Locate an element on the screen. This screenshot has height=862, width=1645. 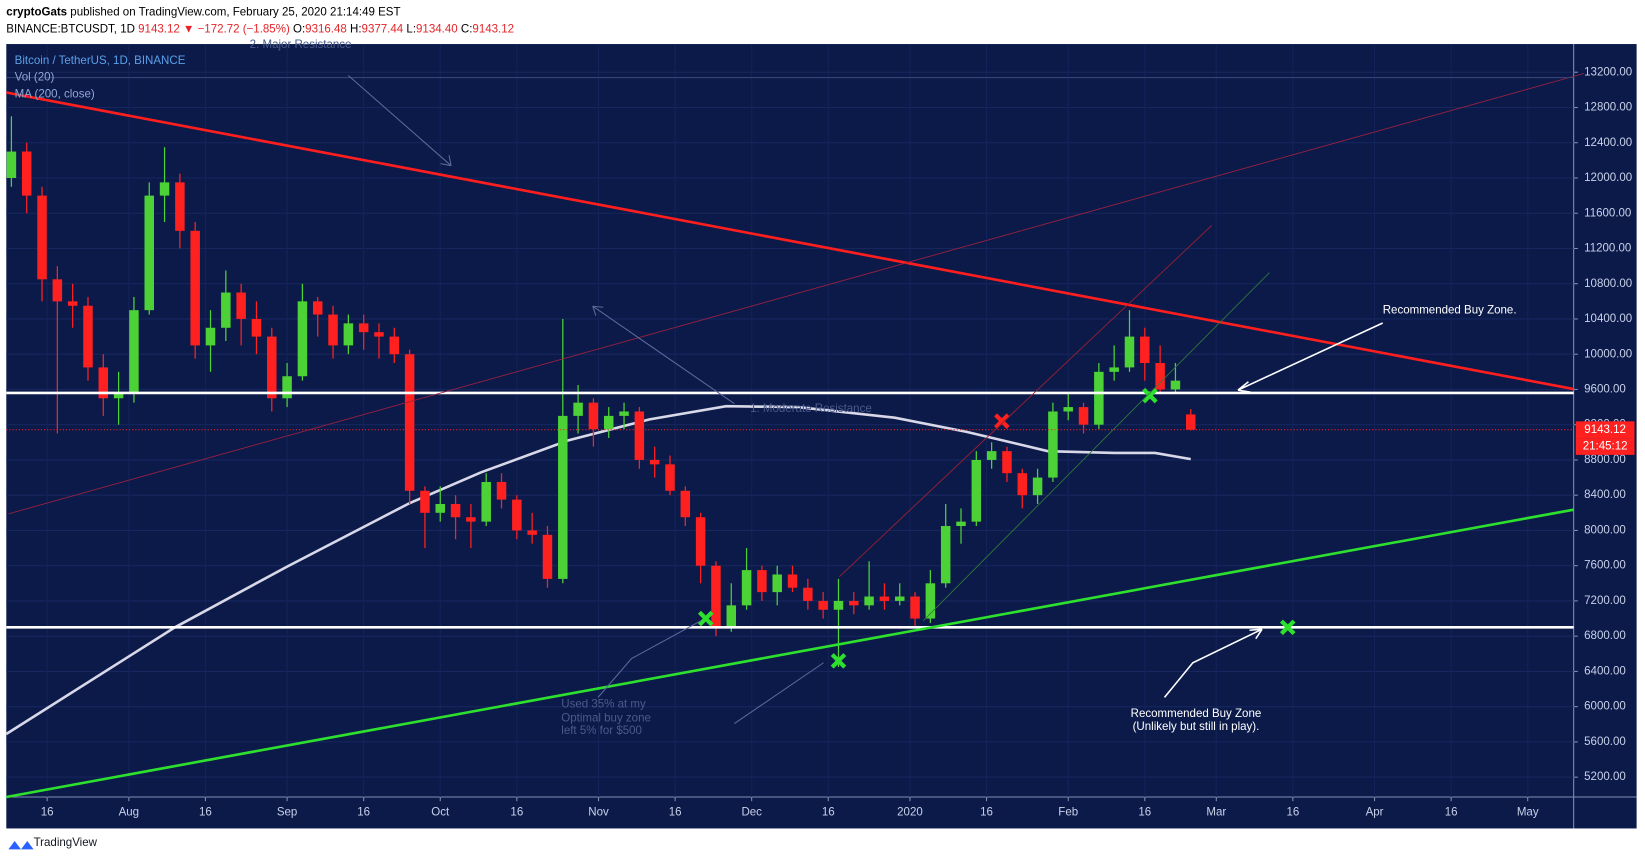
y-tick-label: 6000.00 is located at coordinates (1605, 707).